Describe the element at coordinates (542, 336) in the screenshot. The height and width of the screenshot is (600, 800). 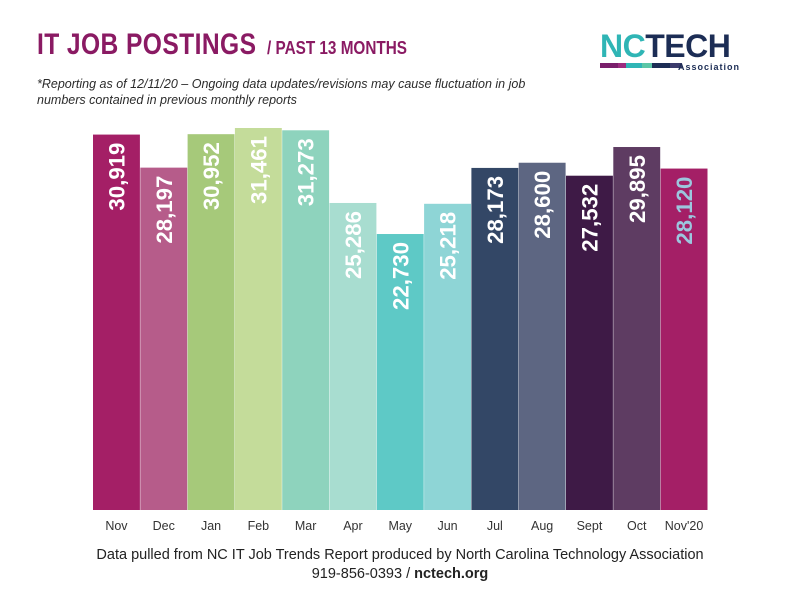
I see `bar-aug` at that location.